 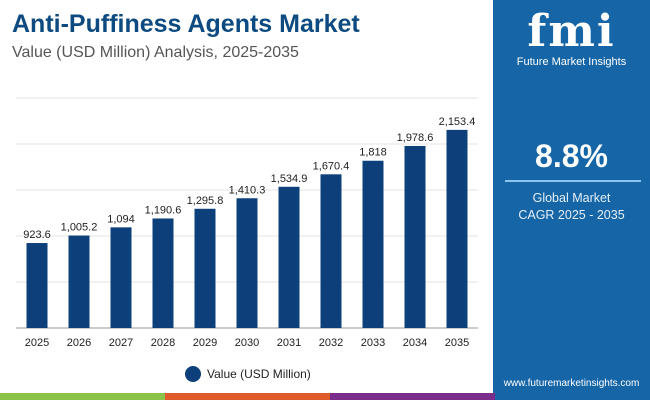 What do you see at coordinates (79, 228) in the screenshot?
I see `data-label: 1,005.2` at bounding box center [79, 228].